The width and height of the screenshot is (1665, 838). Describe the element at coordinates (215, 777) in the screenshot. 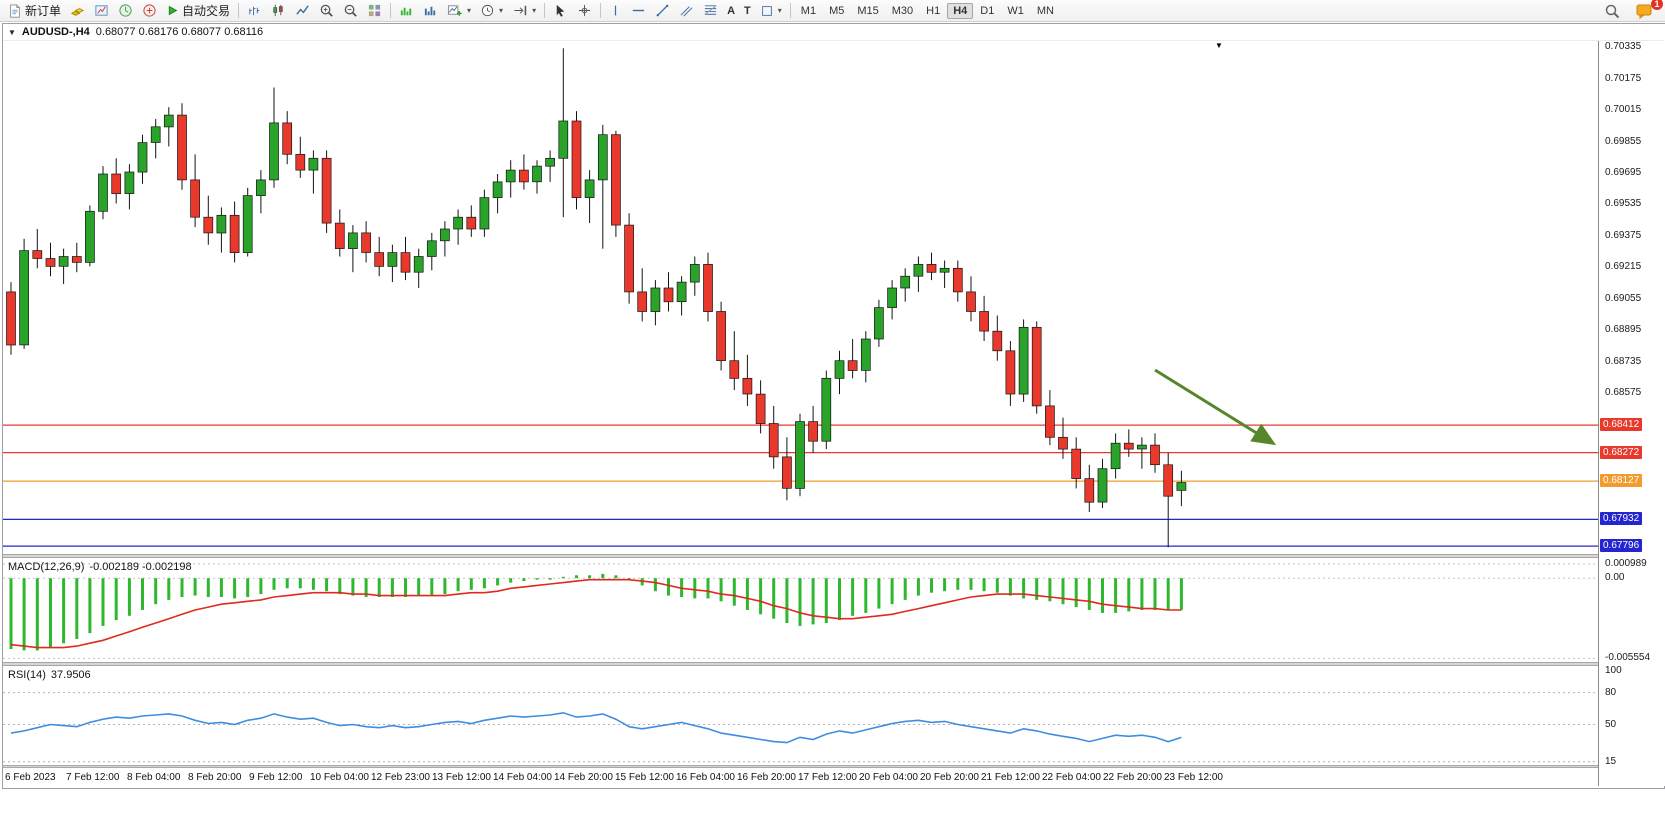

I see `time-label: 8 Feb 20:00` at that location.